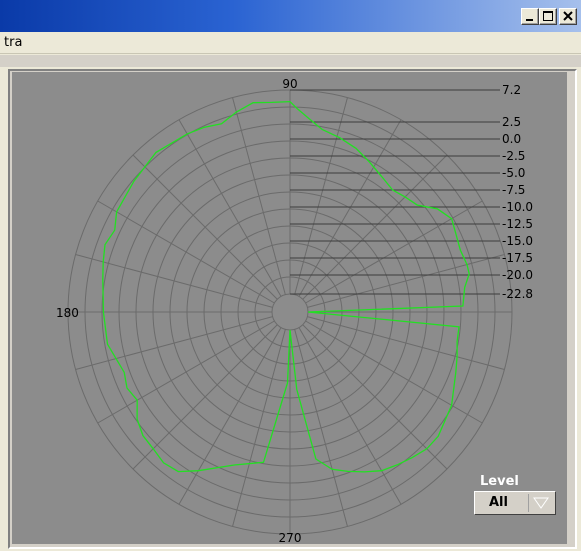  What do you see at coordinates (515, 503) in the screenshot?
I see `level-dropdown: All` at bounding box center [515, 503].